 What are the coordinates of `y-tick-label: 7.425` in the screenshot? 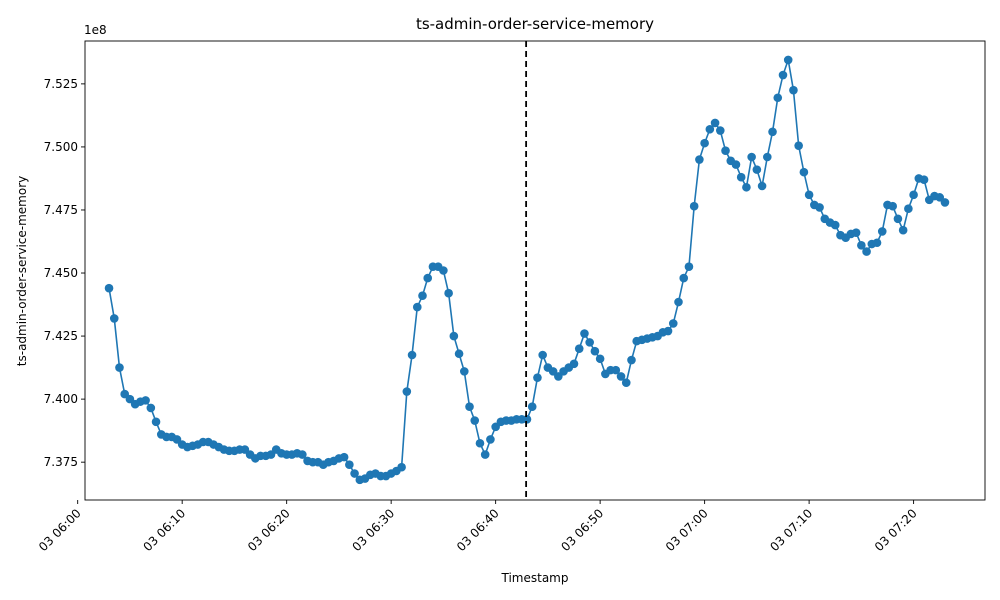 It's located at (61, 336).